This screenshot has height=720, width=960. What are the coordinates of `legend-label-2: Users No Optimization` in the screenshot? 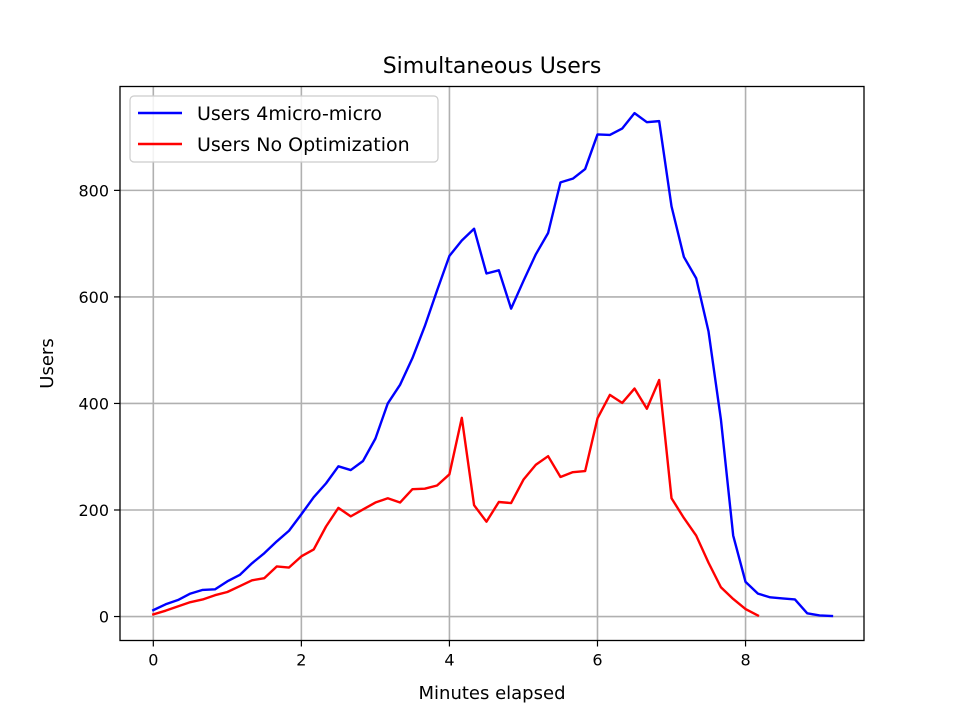 It's located at (303, 145).